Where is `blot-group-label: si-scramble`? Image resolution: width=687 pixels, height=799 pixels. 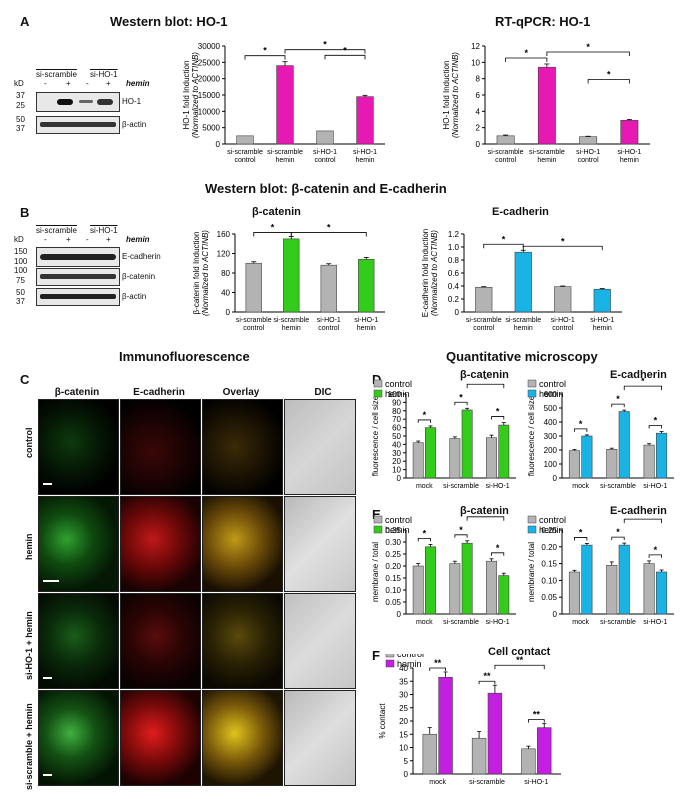 blot-group-label: si-scramble is located at coordinates (56, 74).